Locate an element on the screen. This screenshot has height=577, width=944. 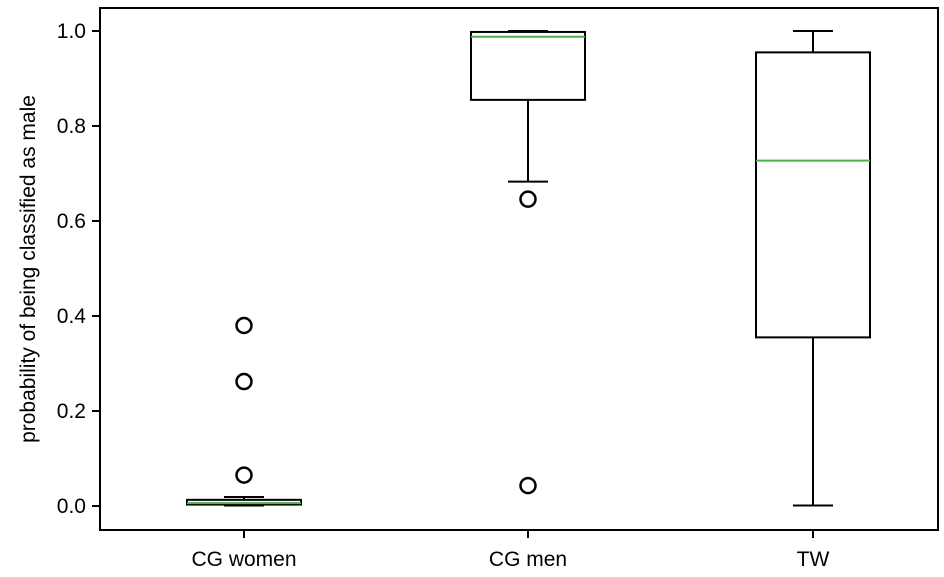
y-tick-label: 0.0 is located at coordinates (71, 506).